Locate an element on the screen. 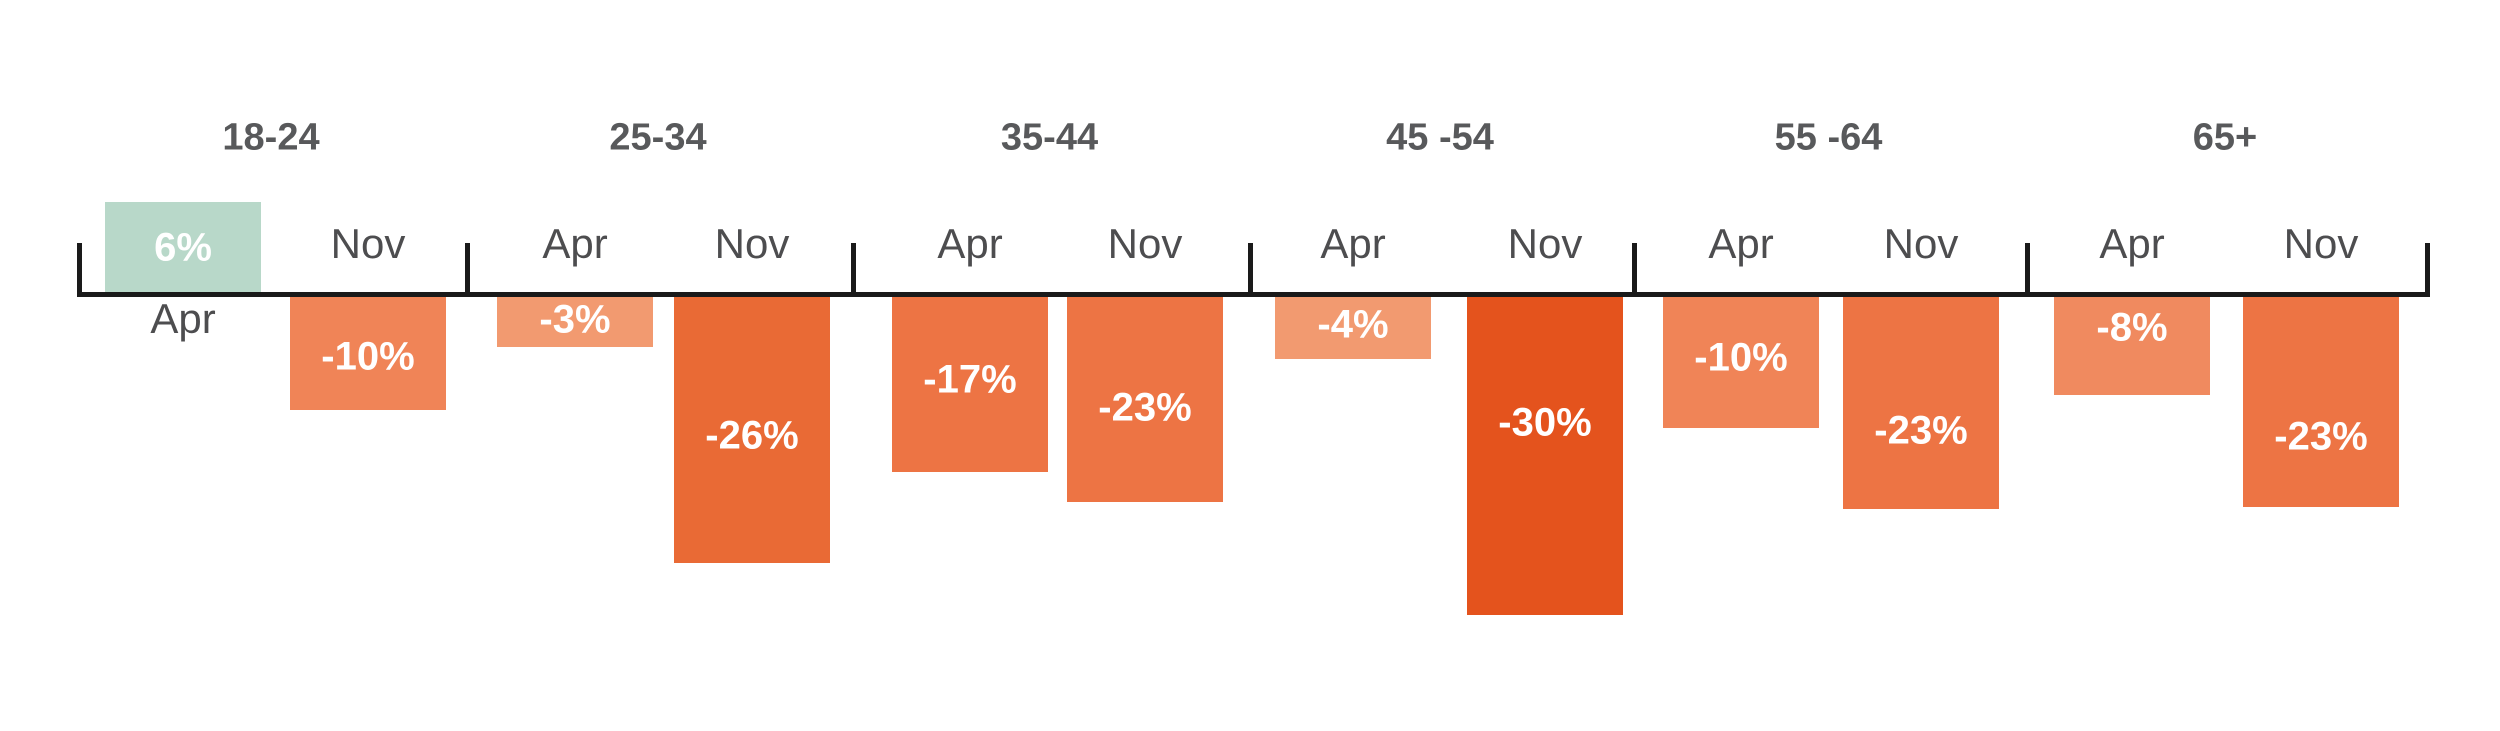 The image size is (2500, 731). category-label-55-64: 55 -64 is located at coordinates (1828, 137).